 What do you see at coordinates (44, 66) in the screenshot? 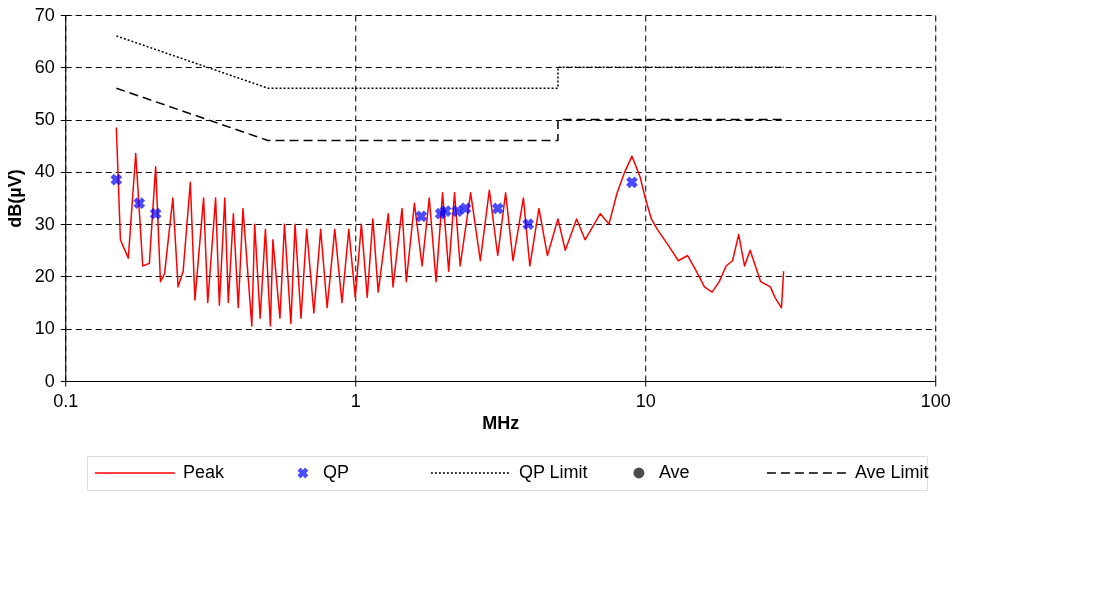
I see `y-tick-label: 60` at bounding box center [44, 66].